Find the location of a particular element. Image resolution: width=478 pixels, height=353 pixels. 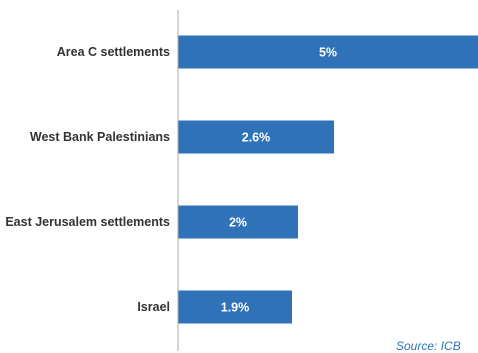

bar-east-jerusalem-settlements is located at coordinates (238, 222).